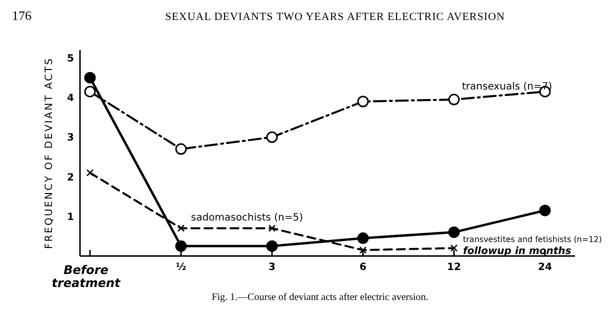 The height and width of the screenshot is (315, 612). What do you see at coordinates (247, 218) in the screenshot?
I see `series-label: sadomasochists (n=5)` at bounding box center [247, 218].